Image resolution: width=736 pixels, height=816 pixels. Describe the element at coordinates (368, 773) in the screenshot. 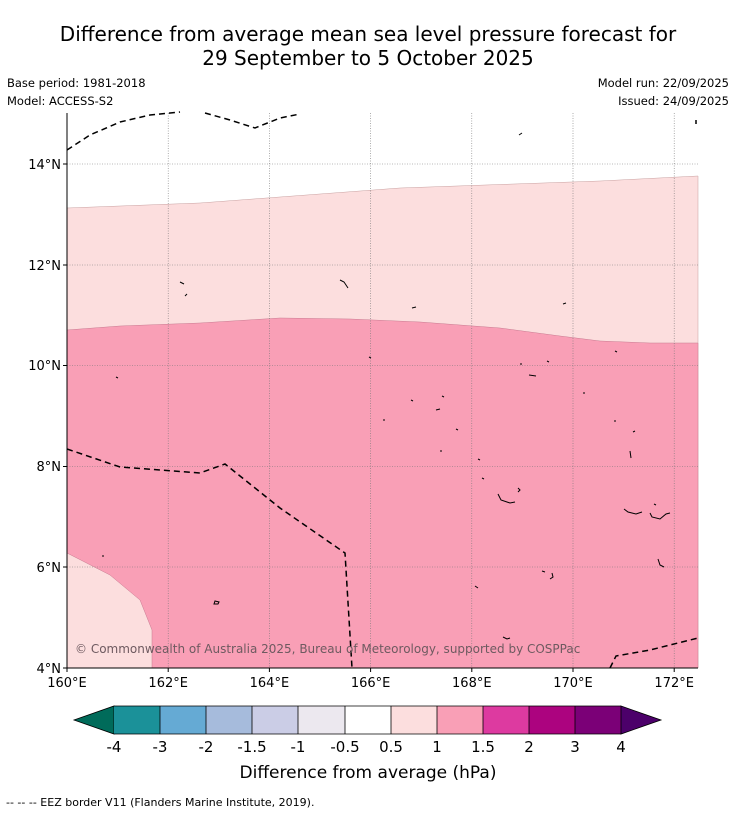

I see `colorbar-label: Difference from average (hPa)` at that location.